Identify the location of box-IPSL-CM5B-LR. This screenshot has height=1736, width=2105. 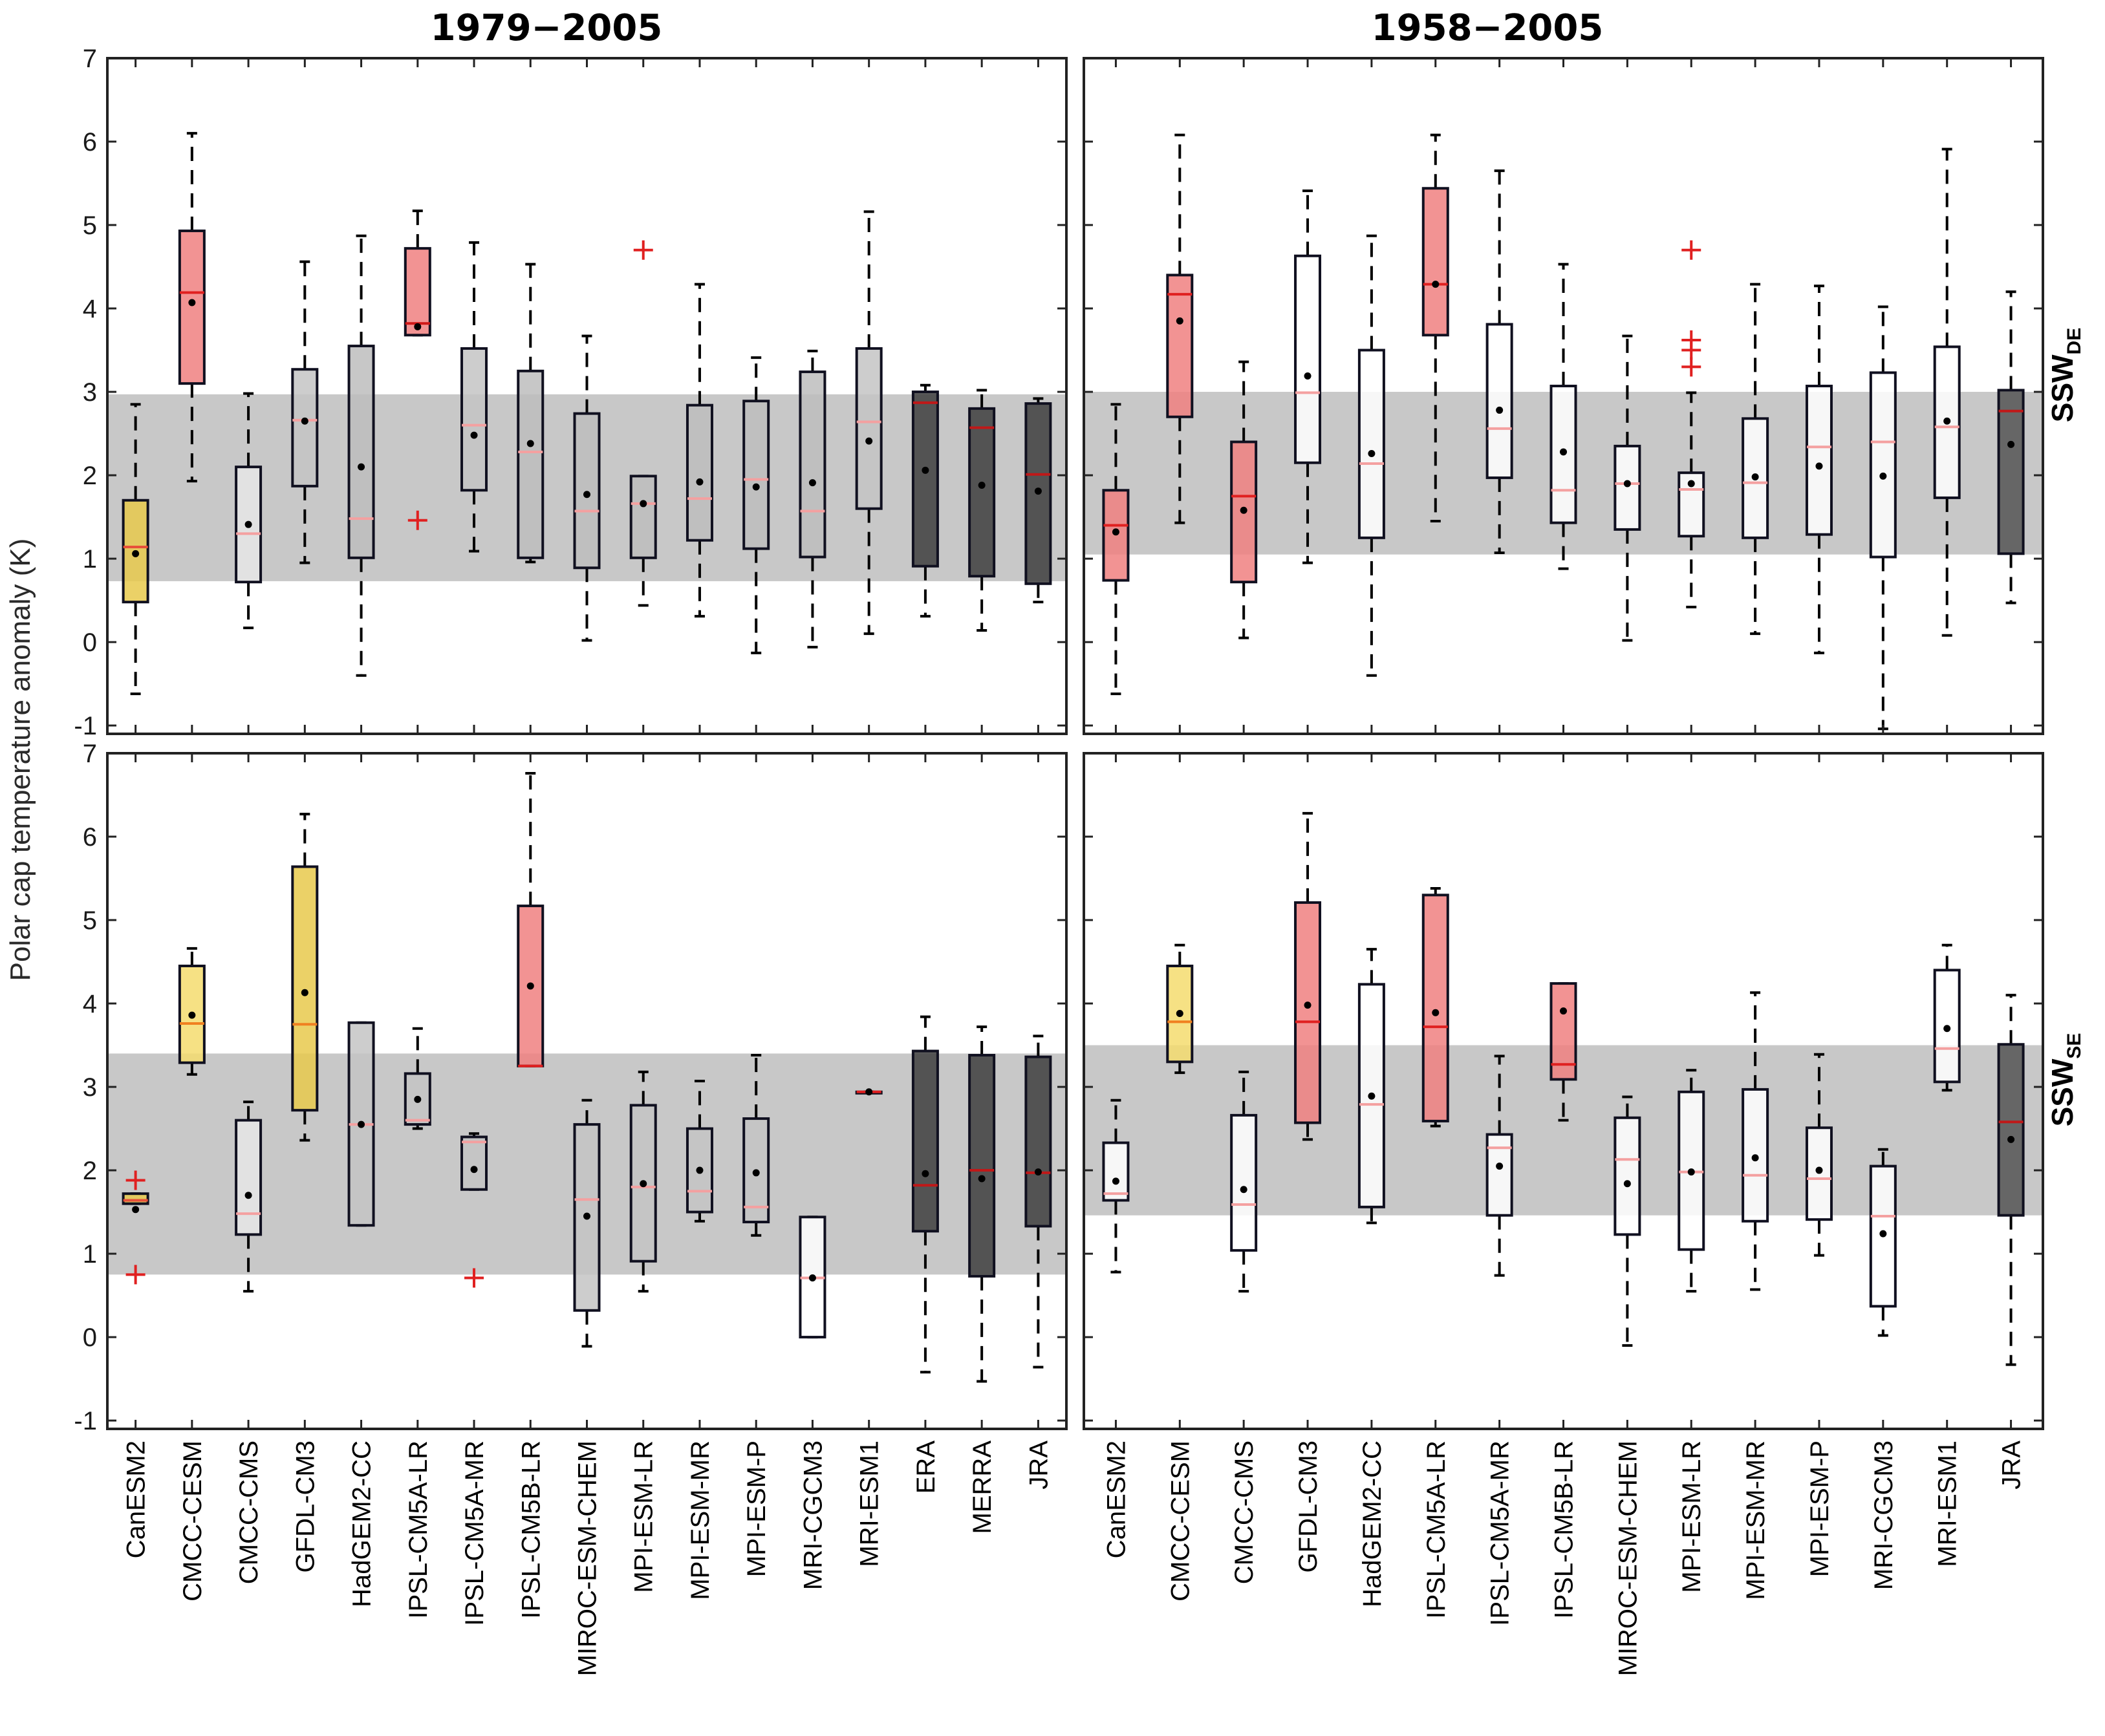
(1563, 416).